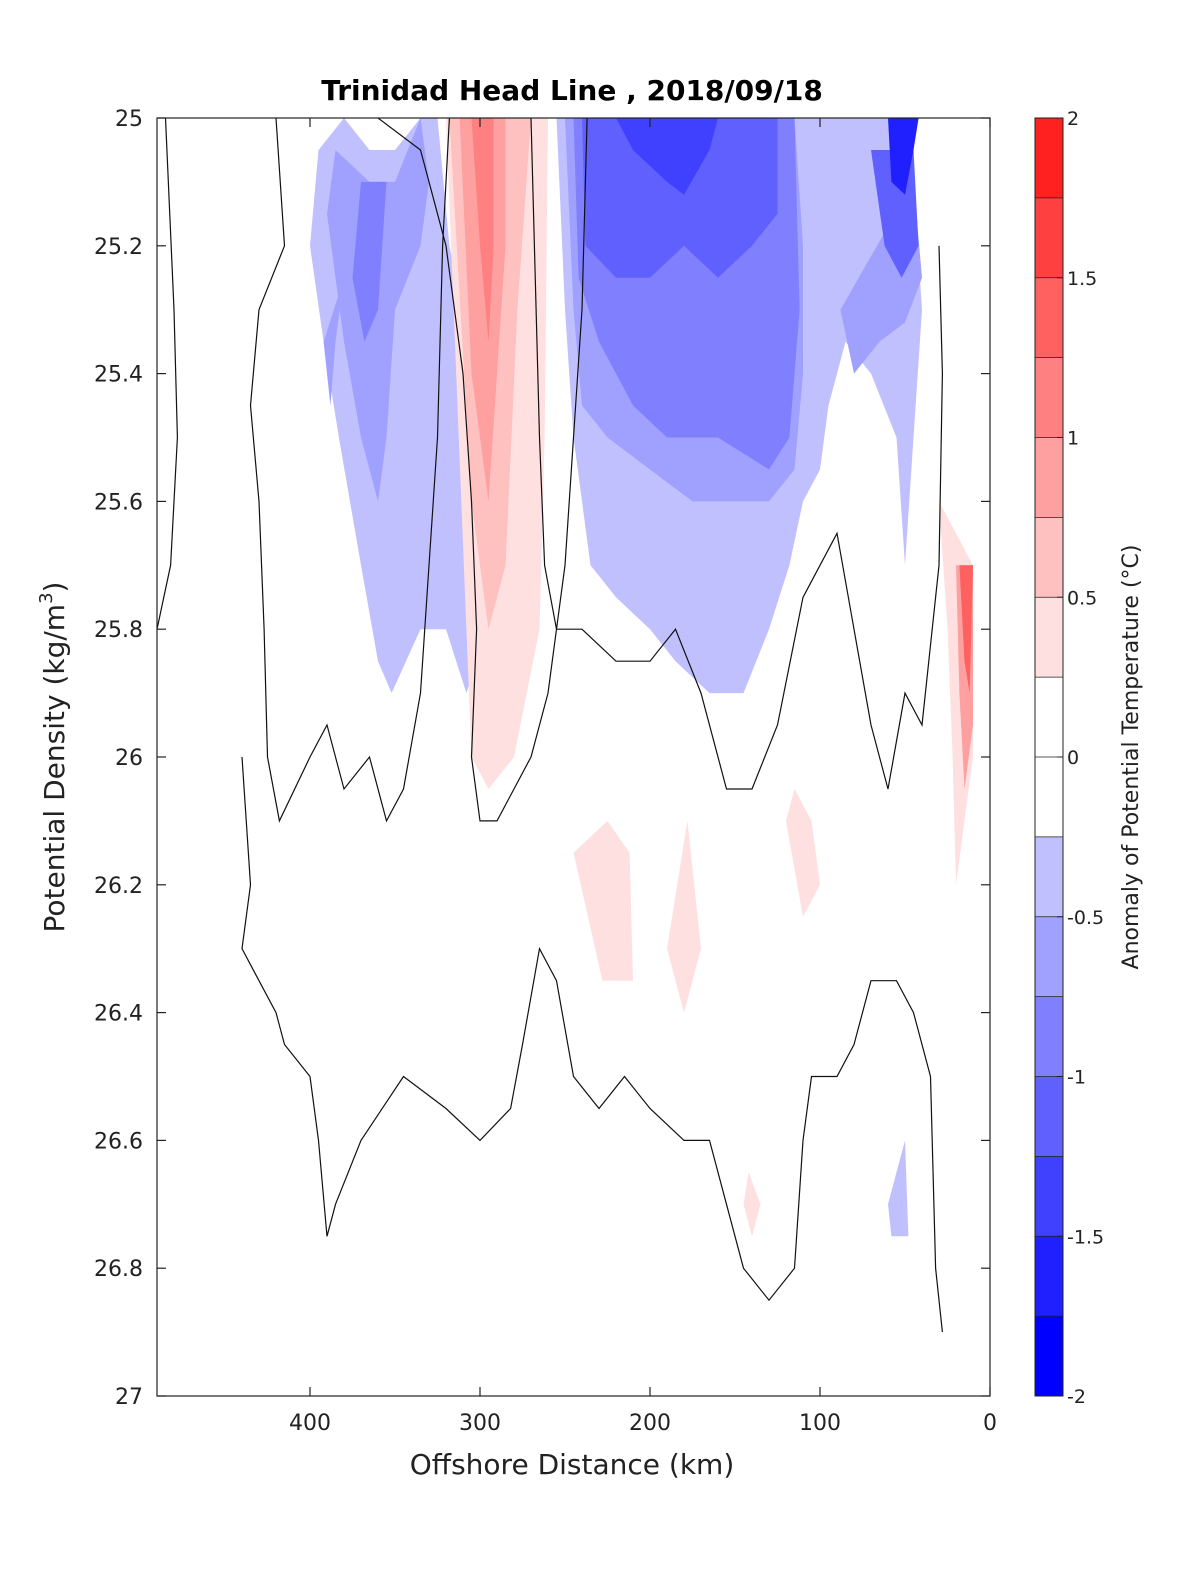 Image resolution: width=1200 pixels, height=1575 pixels. I want to click on colorbar-tick-label: -1, so click(1076, 1078).